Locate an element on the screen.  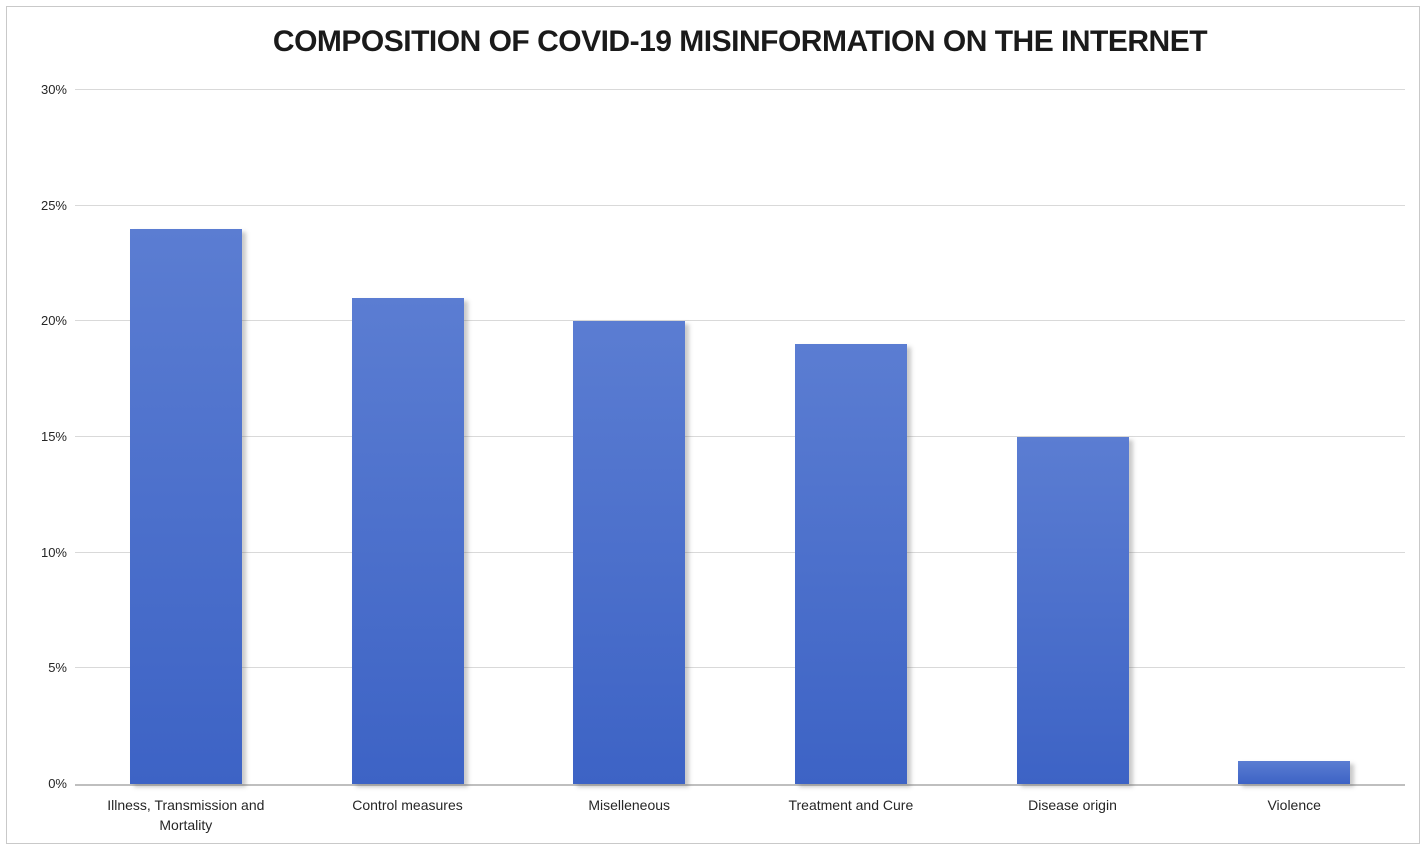
x-label-slot-illness-transmission-and-mortality: Illness, Transmission and Mortality is located at coordinates (186, 815).